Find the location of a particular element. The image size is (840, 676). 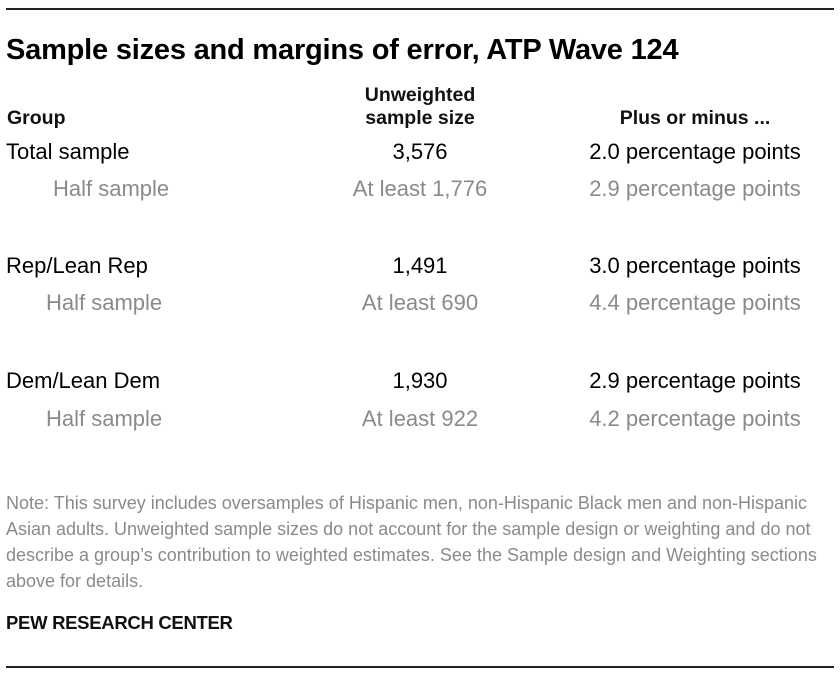

row-sample-size: 1,491 is located at coordinates (420, 265).